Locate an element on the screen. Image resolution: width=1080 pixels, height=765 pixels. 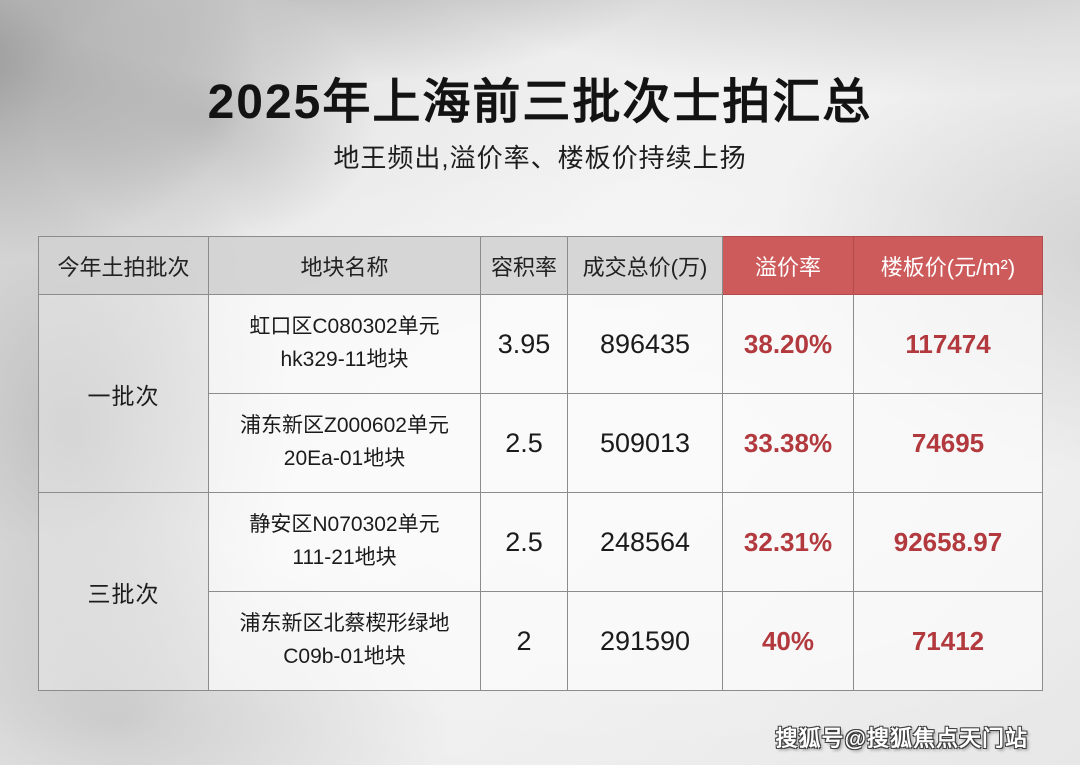
total-price-cell: 896435 is located at coordinates (645, 344).